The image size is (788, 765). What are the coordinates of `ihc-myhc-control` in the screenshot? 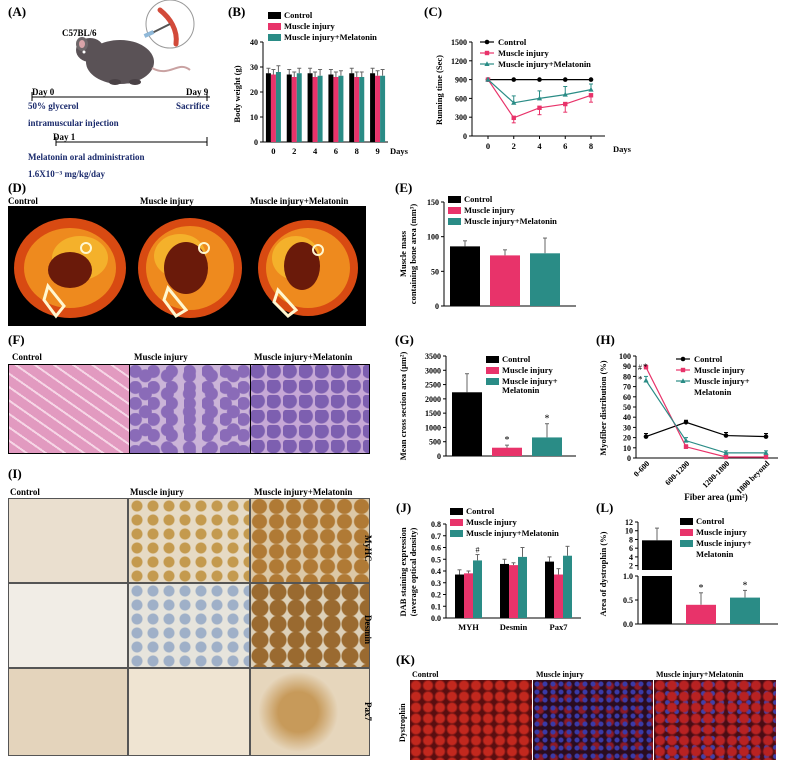 It's located at (68, 540).